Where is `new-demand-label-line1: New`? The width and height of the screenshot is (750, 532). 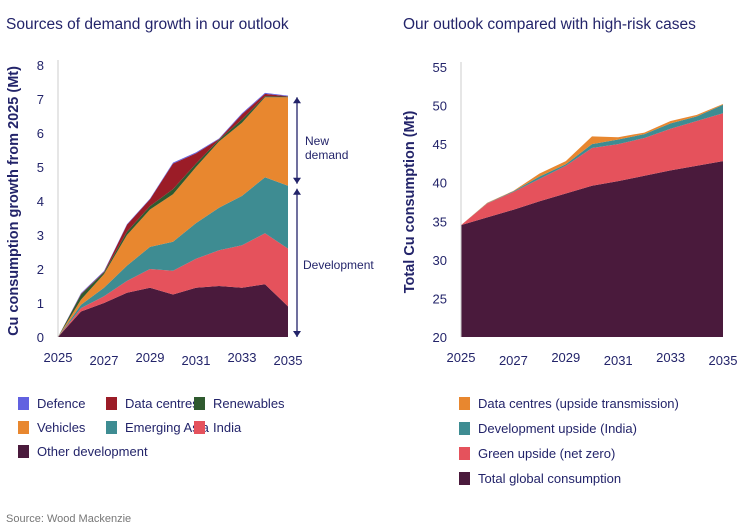
new-demand-label-line1: New is located at coordinates (317, 141).